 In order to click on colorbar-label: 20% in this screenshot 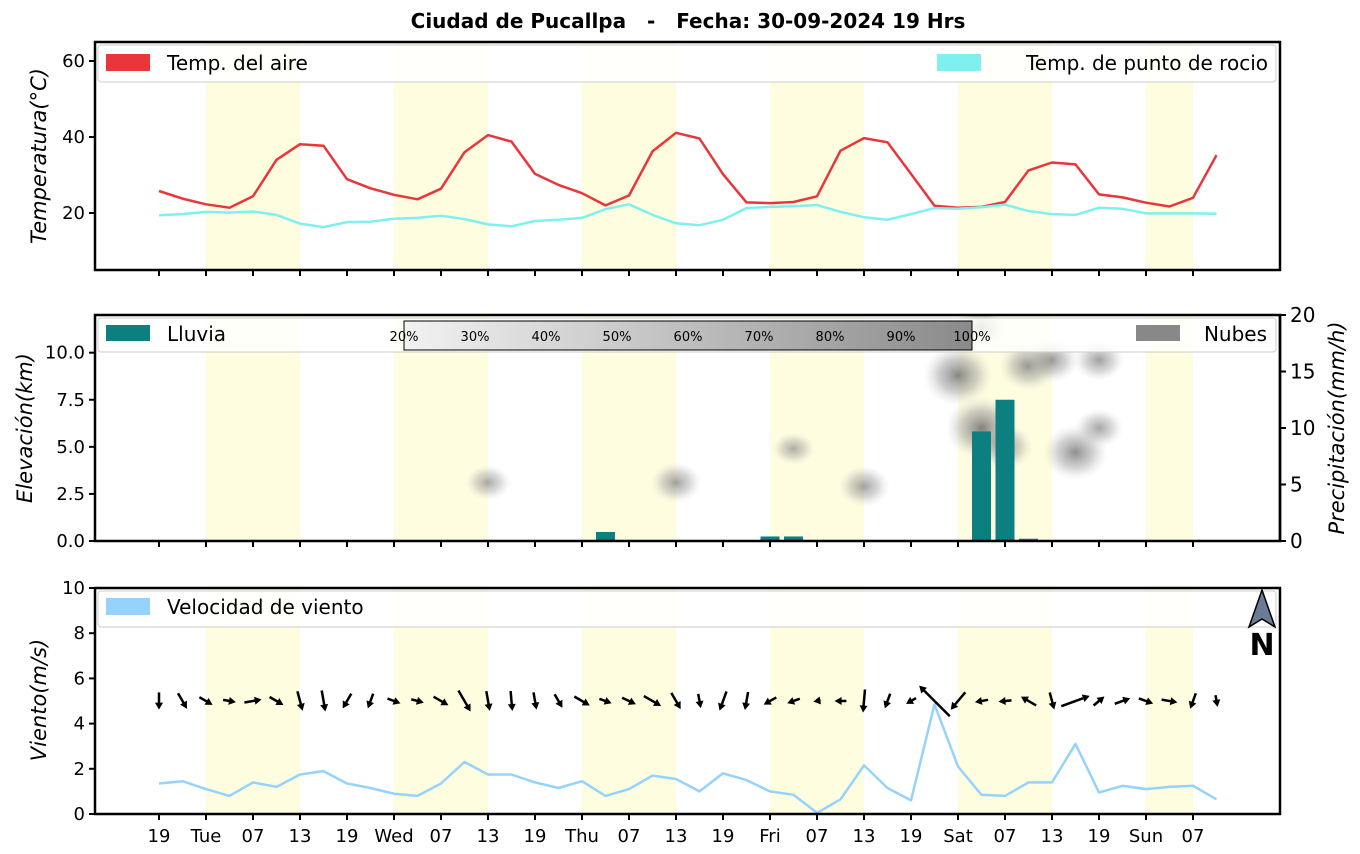, I will do `click(404, 337)`.